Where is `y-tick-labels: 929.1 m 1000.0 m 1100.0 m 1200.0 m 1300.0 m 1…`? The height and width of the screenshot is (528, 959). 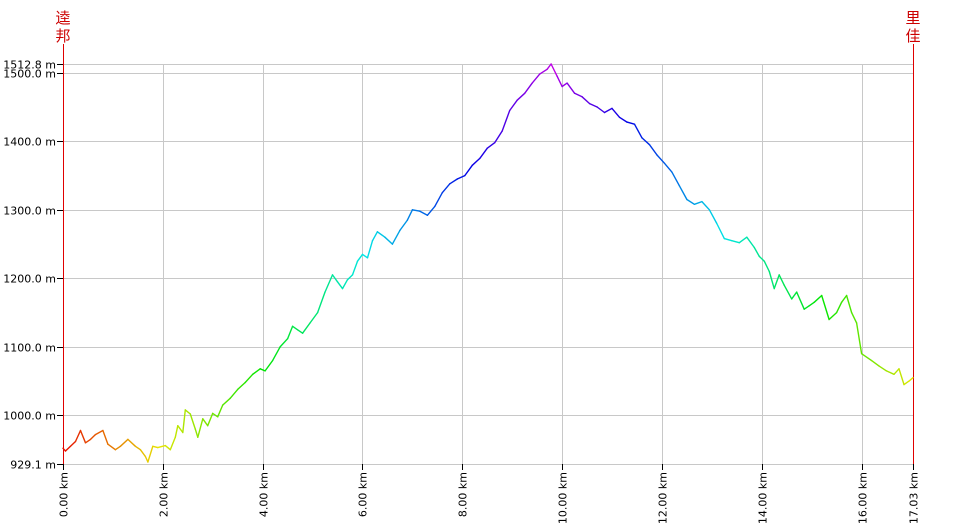 y-tick-labels: 929.1 m 1000.0 m 1100.0 m 1200.0 m 1300.0 m 1… is located at coordinates (29, 265).